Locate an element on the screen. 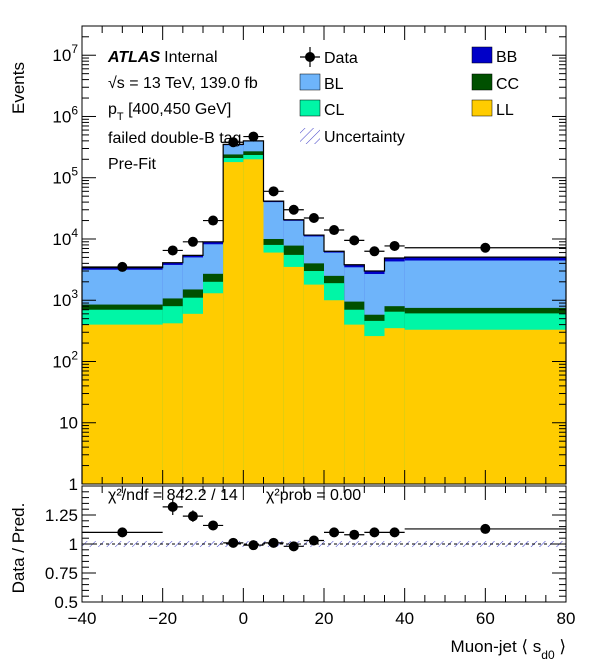  atlas-label: ATLAS is located at coordinates (133, 57).